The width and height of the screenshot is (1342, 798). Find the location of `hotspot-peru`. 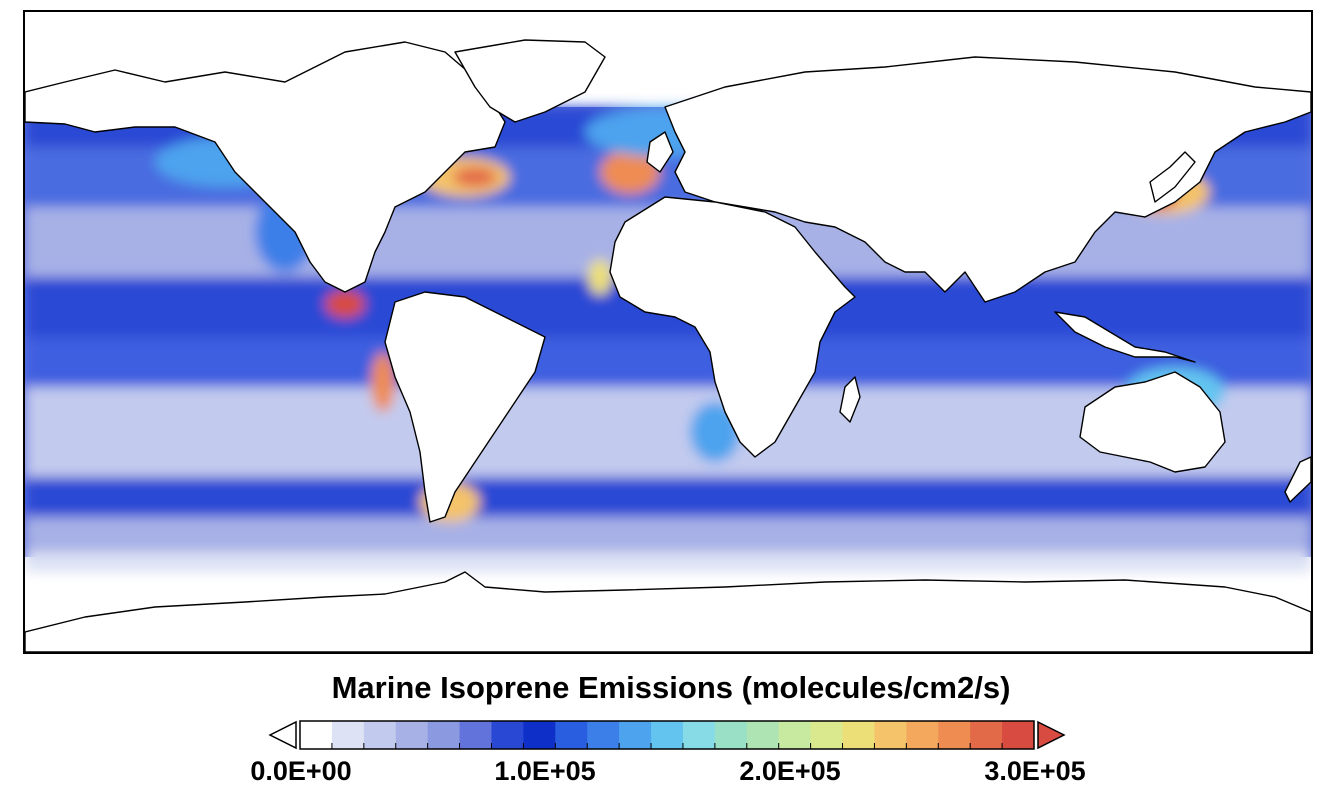

hotspot-peru is located at coordinates (383, 382).